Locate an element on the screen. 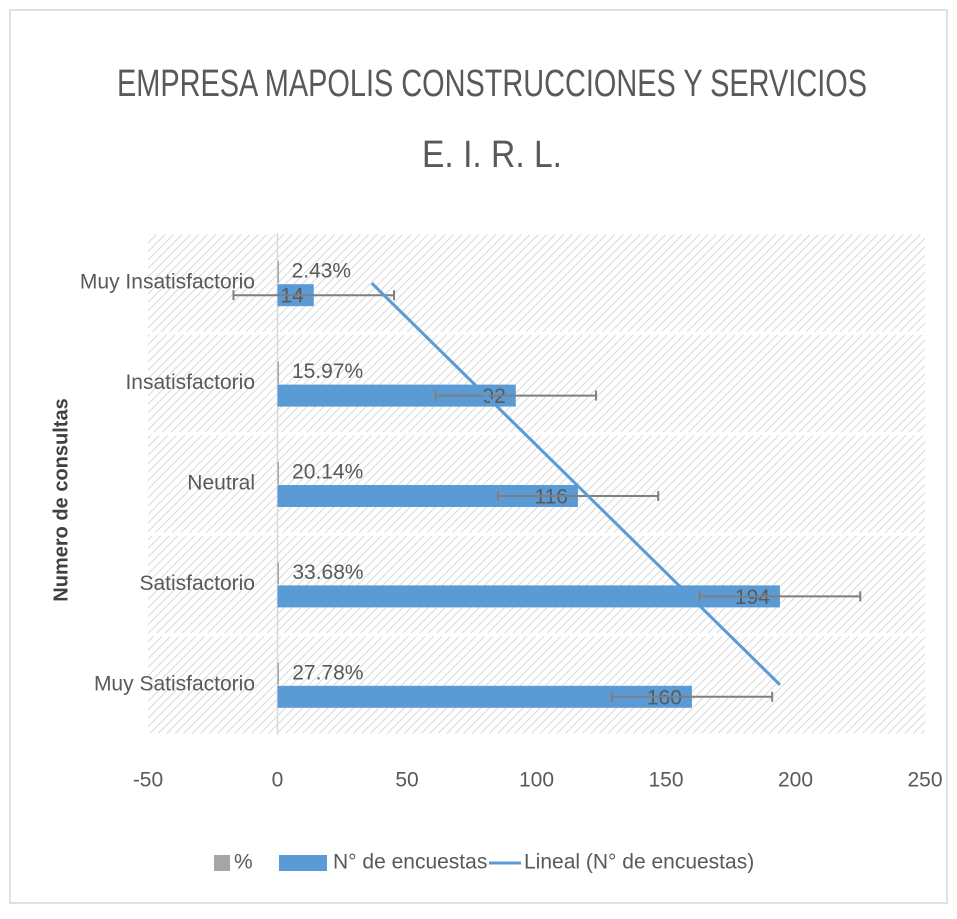 The image size is (957, 919). chart-title: E. I. R. L. is located at coordinates (492, 155).